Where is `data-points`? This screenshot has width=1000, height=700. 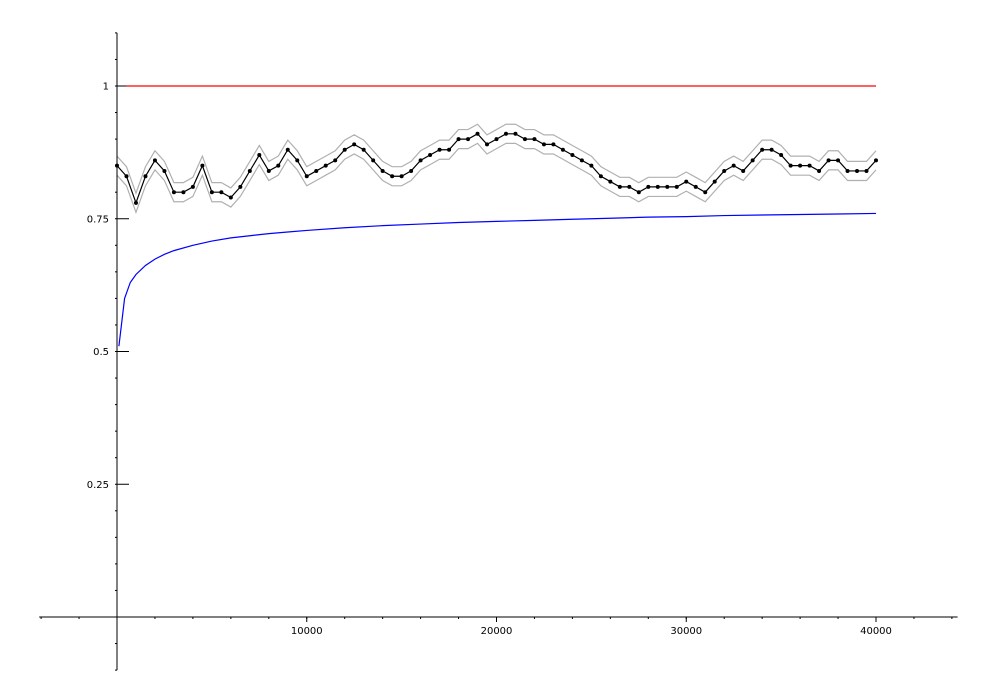
data-points is located at coordinates (496, 168).